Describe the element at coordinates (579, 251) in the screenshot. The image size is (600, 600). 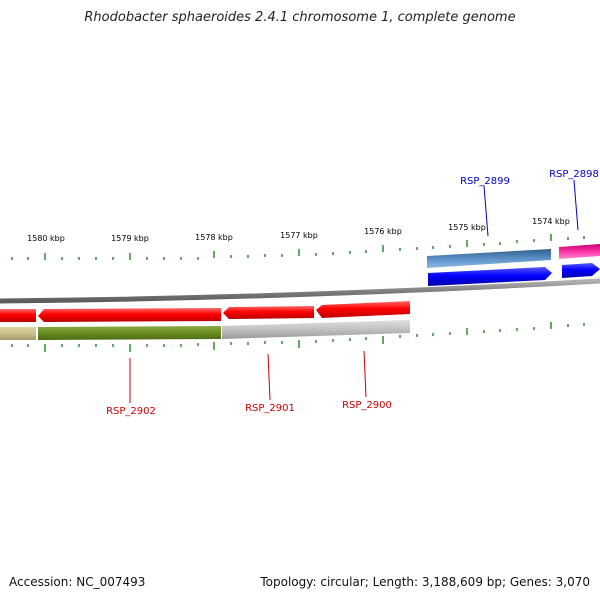
I see `cog-band-magenta` at that location.